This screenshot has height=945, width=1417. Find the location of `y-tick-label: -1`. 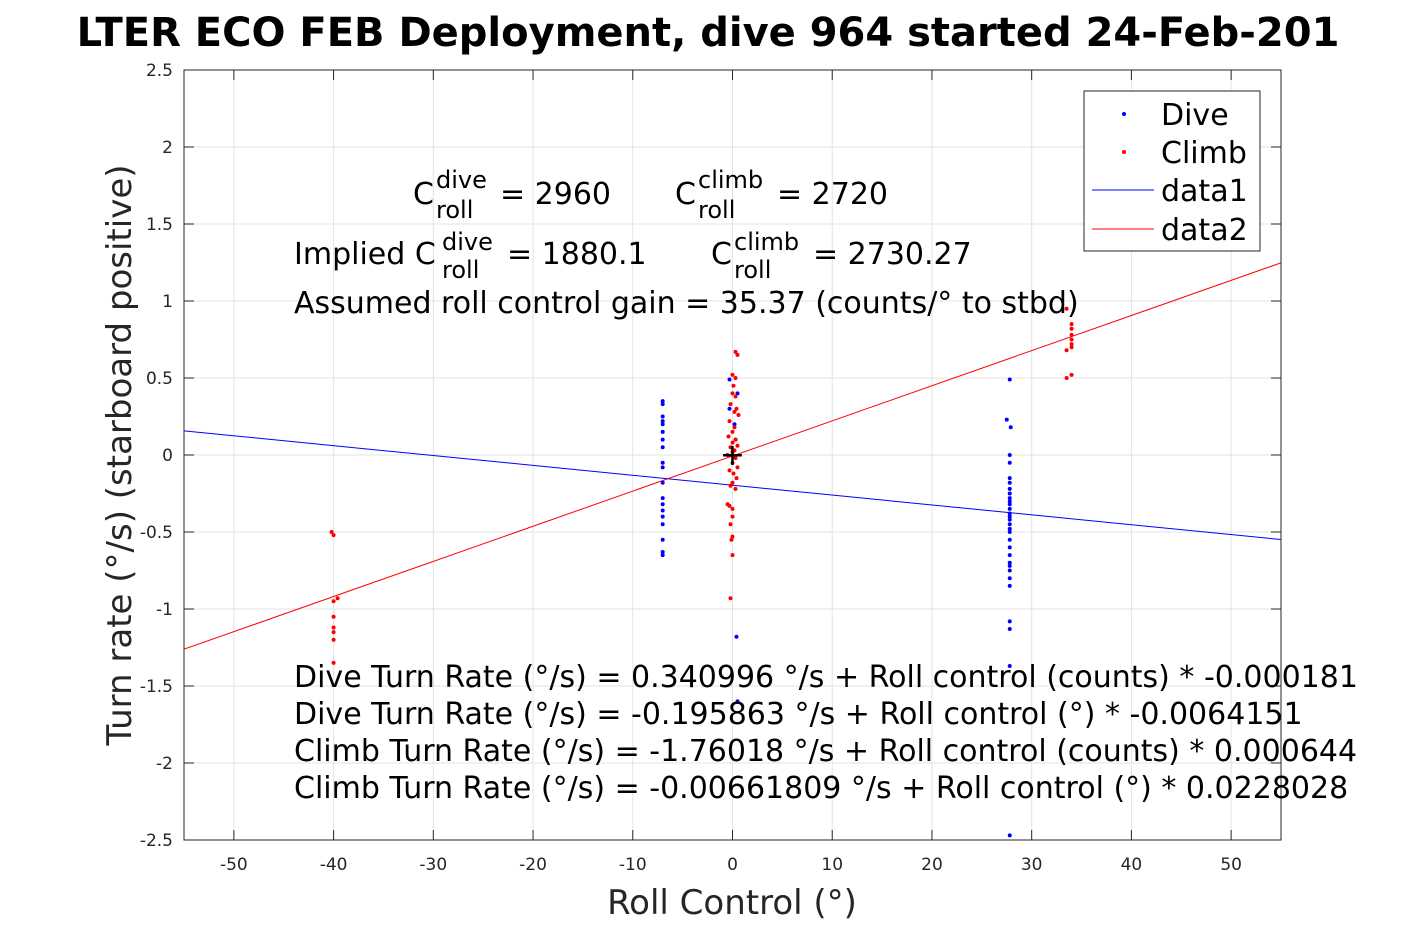

y-tick-label: -1 is located at coordinates (164, 610).